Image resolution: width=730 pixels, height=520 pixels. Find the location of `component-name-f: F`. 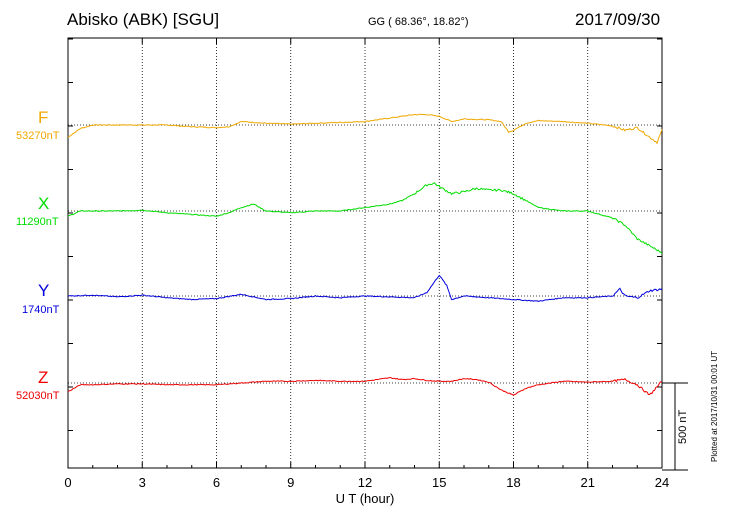

component-name-f: F is located at coordinates (43, 117).